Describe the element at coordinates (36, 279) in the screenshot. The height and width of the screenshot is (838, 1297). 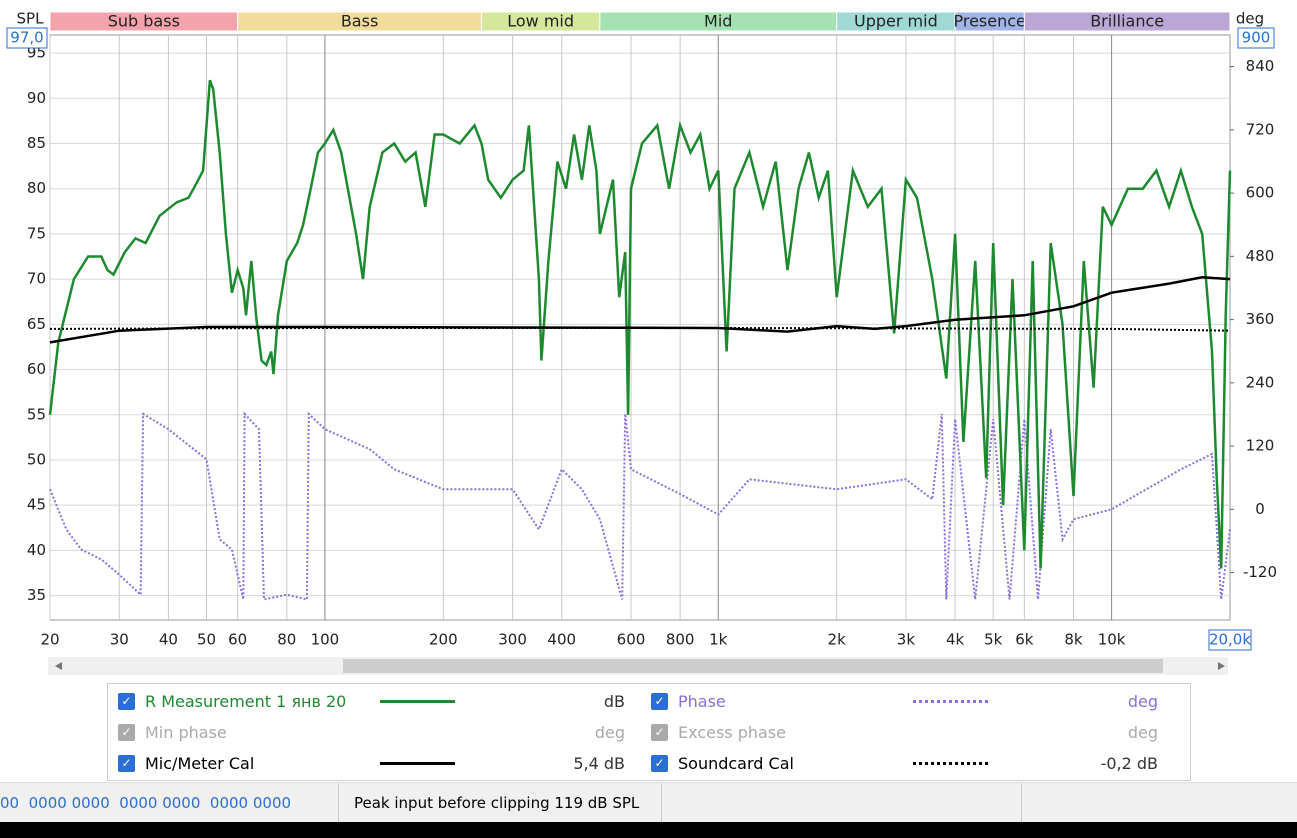
I see `y-tick-label: 70` at that location.